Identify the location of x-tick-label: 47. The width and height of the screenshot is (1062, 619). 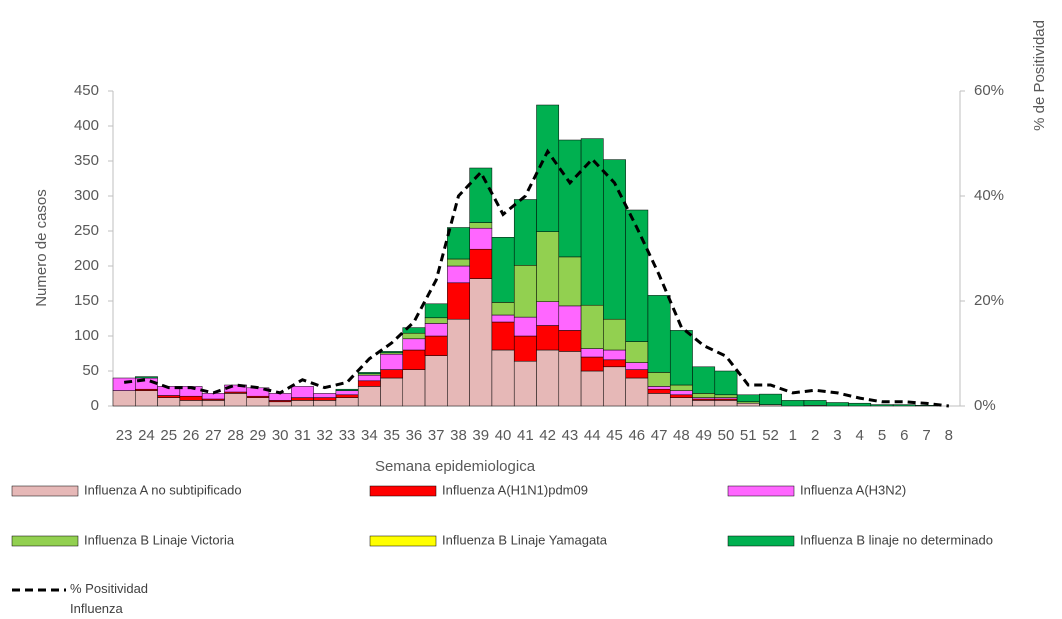
(659, 435).